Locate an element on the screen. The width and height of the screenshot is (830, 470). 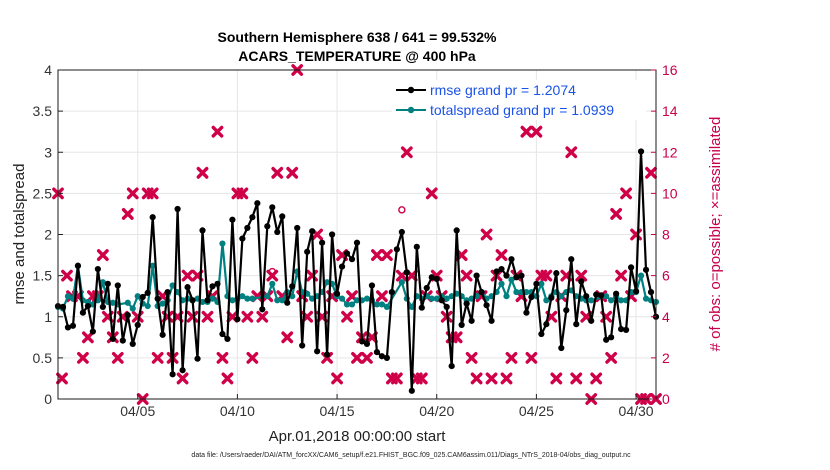
x-tick-label: 04/15 is located at coordinates (337, 411).